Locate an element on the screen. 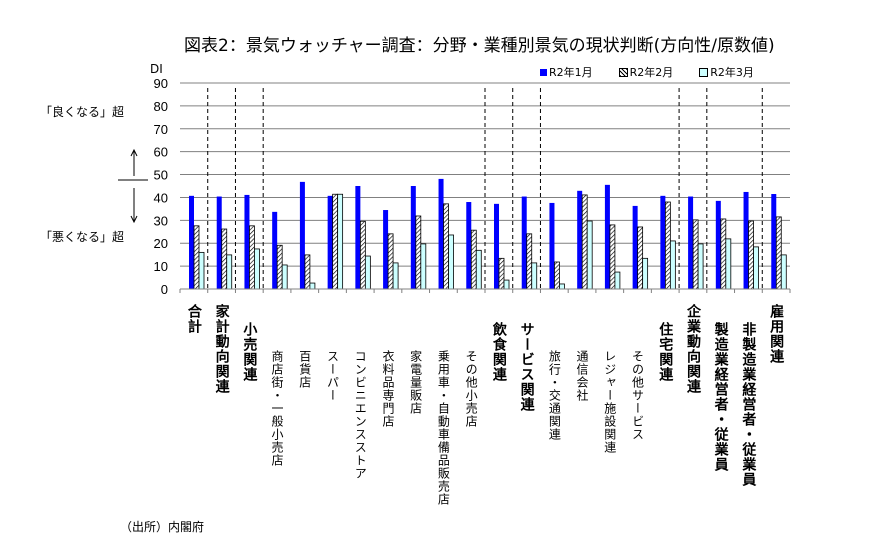  x-category-label: レジャー施設関連 is located at coordinates (609, 402).